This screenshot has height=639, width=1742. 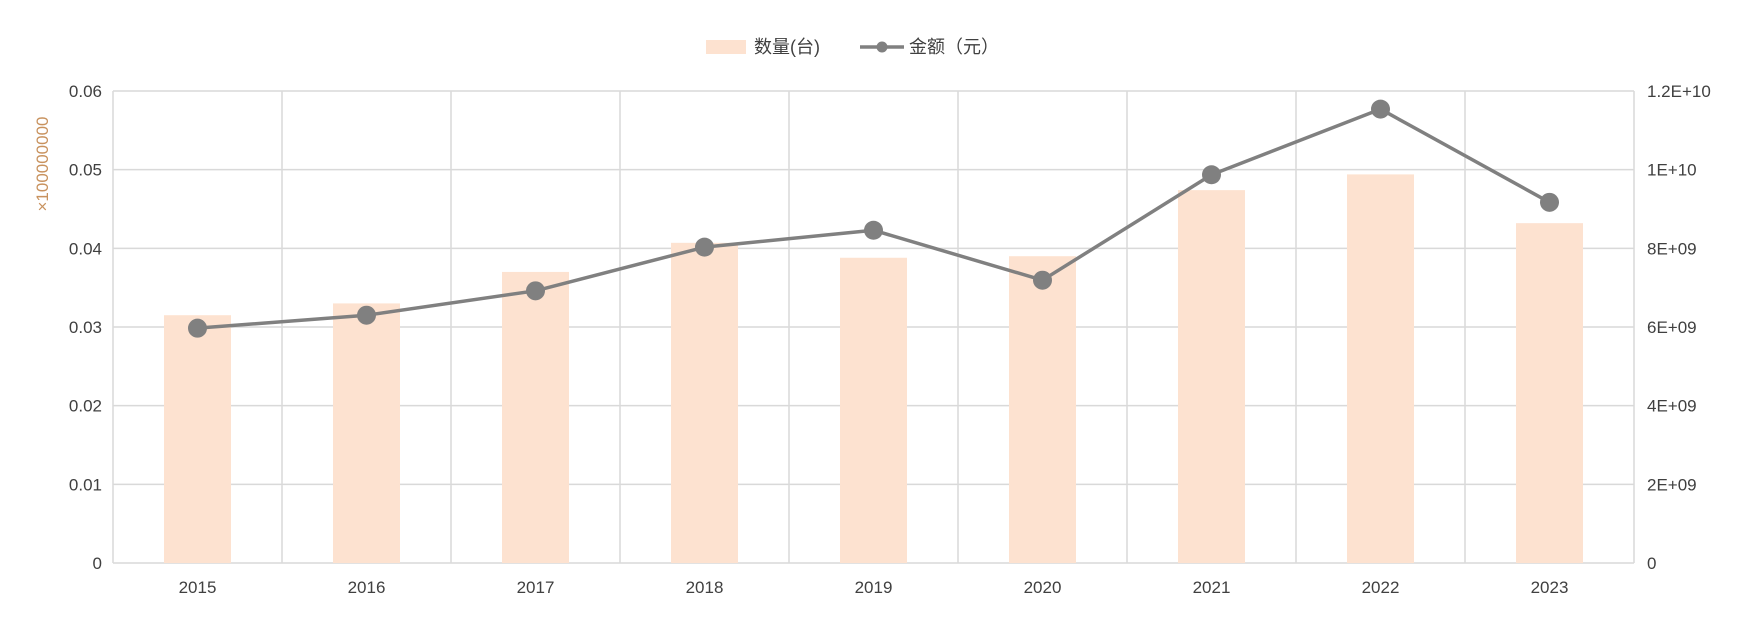 I want to click on right-tick-label: 1.2E+10, so click(x=1679, y=91).